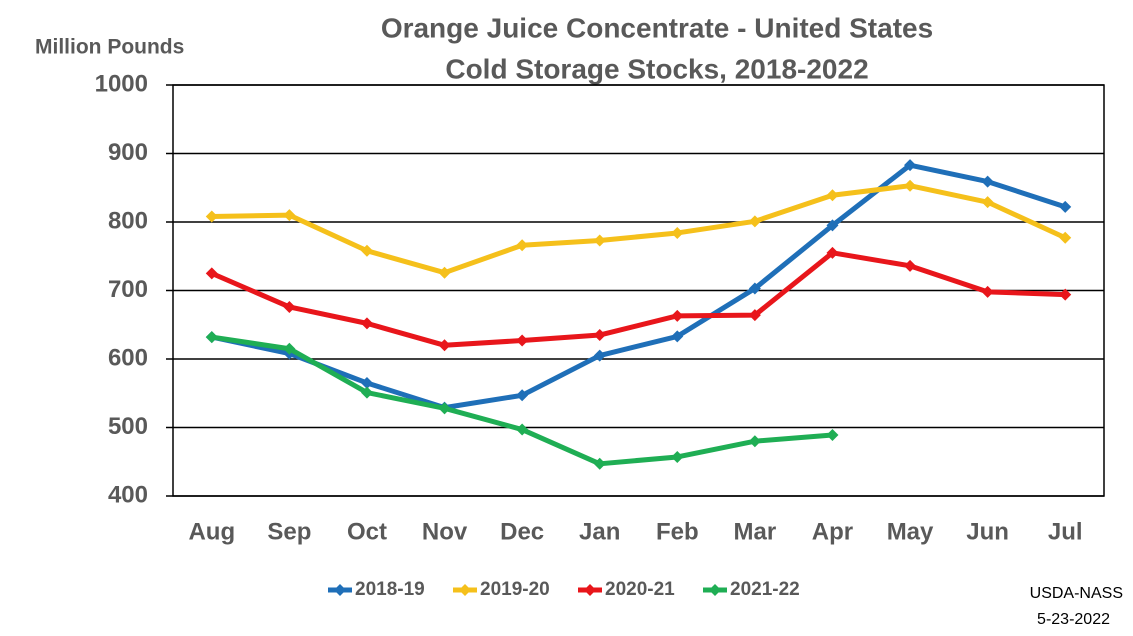 This screenshot has width=1133, height=636. I want to click on chart-title: Orange Juice Concentrate - United States, so click(657, 27).